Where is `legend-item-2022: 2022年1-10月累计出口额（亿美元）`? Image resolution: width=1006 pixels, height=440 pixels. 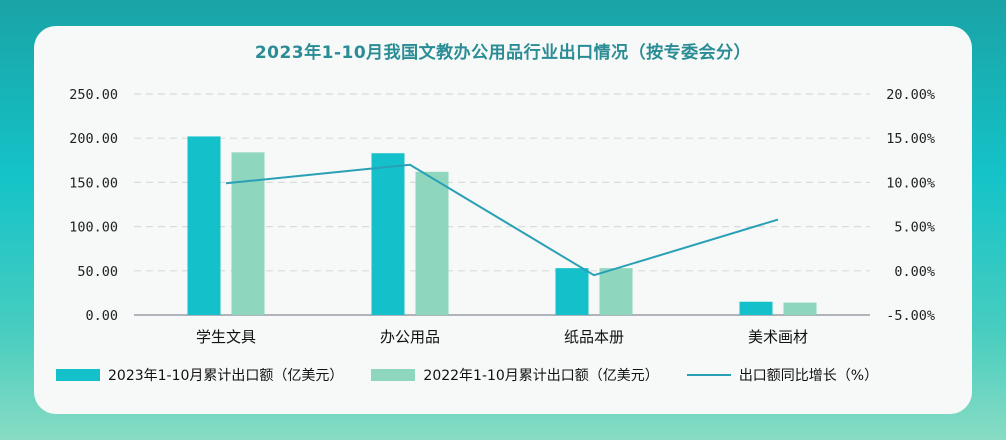
legend-item-2022: 2022年1-10月累计出口额（亿美元） is located at coordinates (515, 375).